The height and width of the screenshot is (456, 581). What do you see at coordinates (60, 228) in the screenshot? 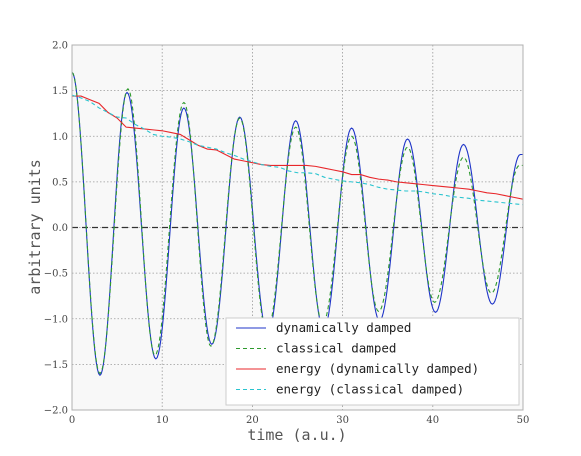
I see `y-tick-label: 0.0` at bounding box center [60, 228].